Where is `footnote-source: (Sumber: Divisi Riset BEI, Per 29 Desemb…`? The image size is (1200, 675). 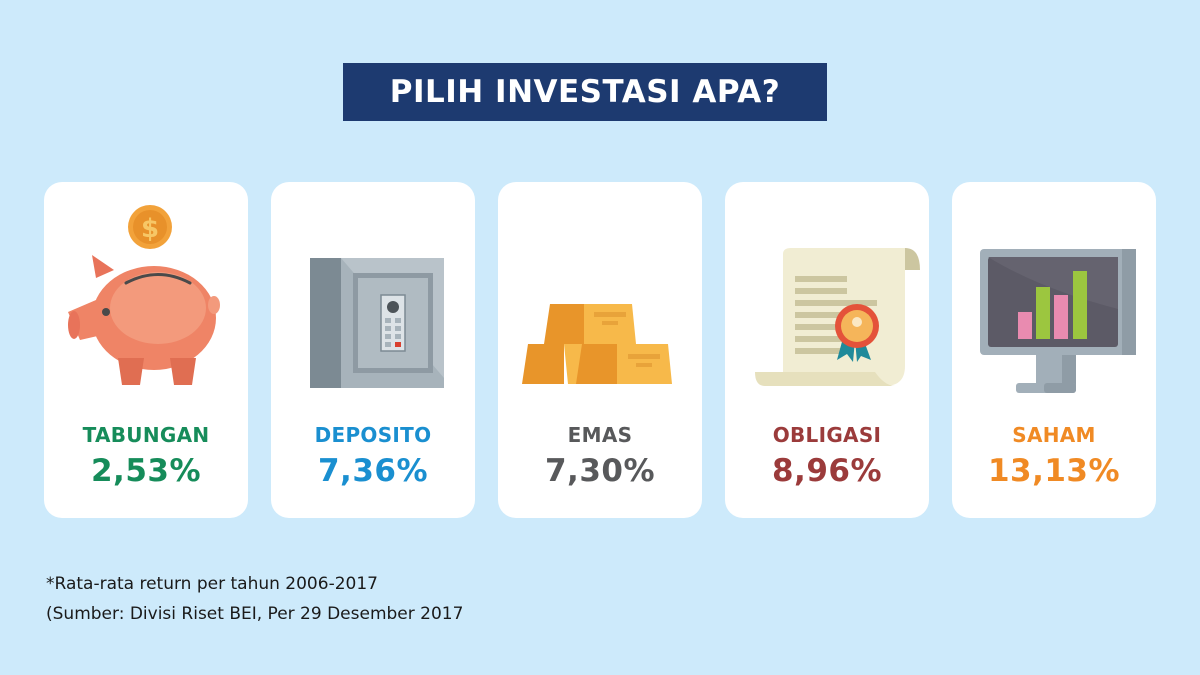 footnote-source: (Sumber: Divisi Riset BEI, Per 29 Desemb… is located at coordinates (255, 614).